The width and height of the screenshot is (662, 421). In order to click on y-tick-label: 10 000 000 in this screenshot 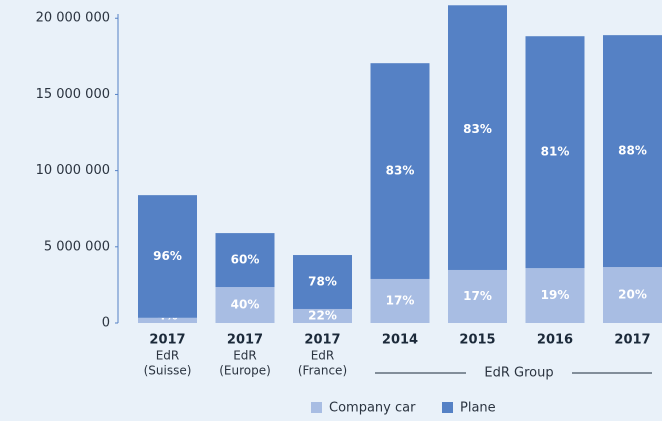, I will do `click(73, 170)`.